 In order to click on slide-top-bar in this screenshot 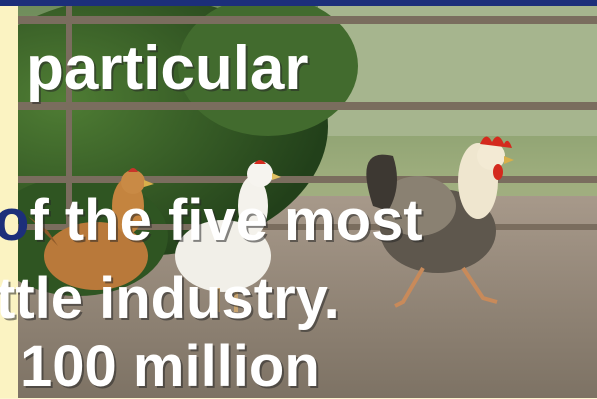, I will do `click(298, 3)`.